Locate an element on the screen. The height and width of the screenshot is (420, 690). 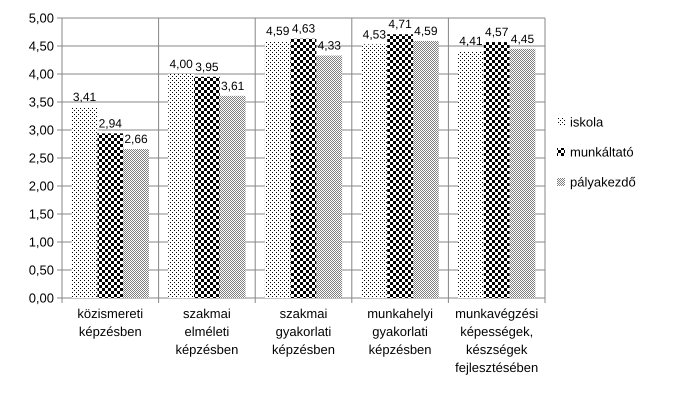
y-tick-label: 1,00 is located at coordinates (41, 242).